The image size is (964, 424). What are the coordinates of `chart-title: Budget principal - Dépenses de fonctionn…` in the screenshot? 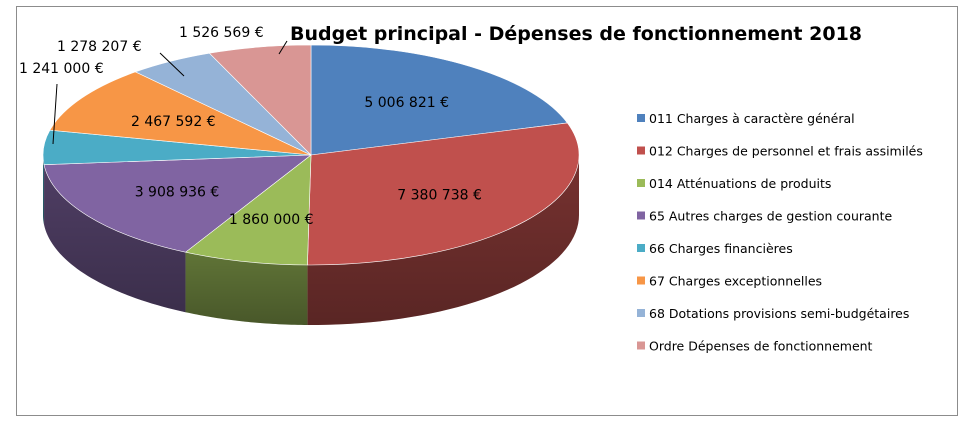 It's located at (576, 34).